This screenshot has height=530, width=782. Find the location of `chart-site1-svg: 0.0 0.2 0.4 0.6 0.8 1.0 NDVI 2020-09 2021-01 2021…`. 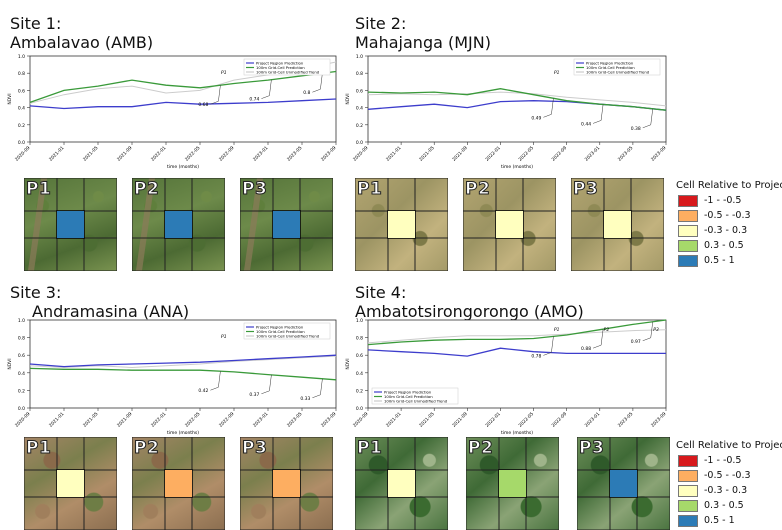

chart-site1-svg: 0.0 0.2 0.4 0.6 0.8 1.0 NDVI 2020-09 2021-01 2021… is located at coordinates (172, 112).